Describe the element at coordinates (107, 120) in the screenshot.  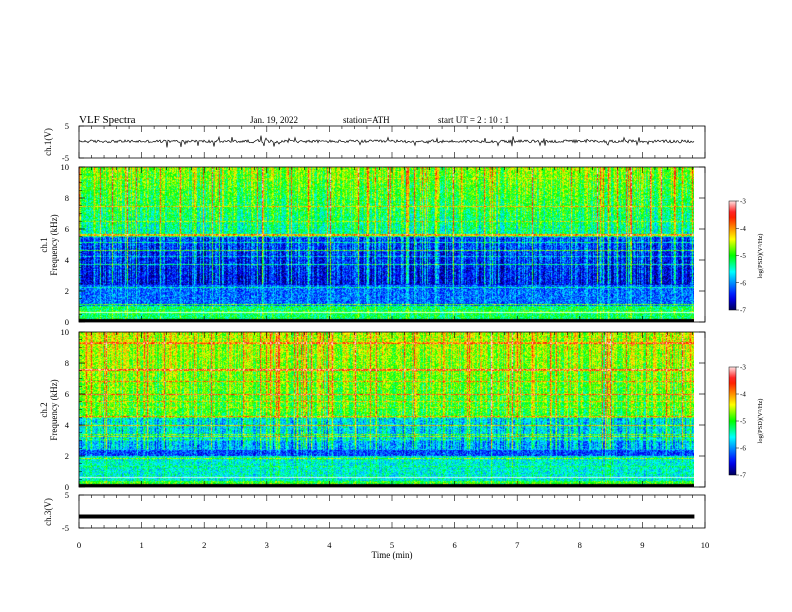
I see `figure-title: VLF Spectra` at that location.